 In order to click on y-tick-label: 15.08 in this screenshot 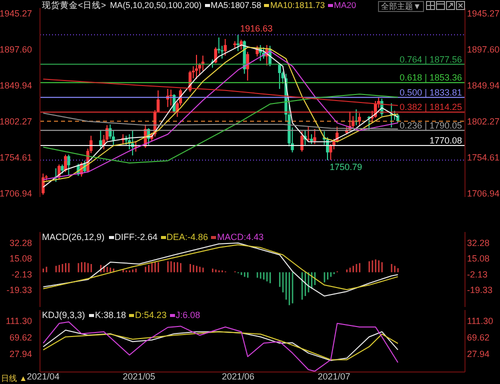, I will do `click(20, 259)`.